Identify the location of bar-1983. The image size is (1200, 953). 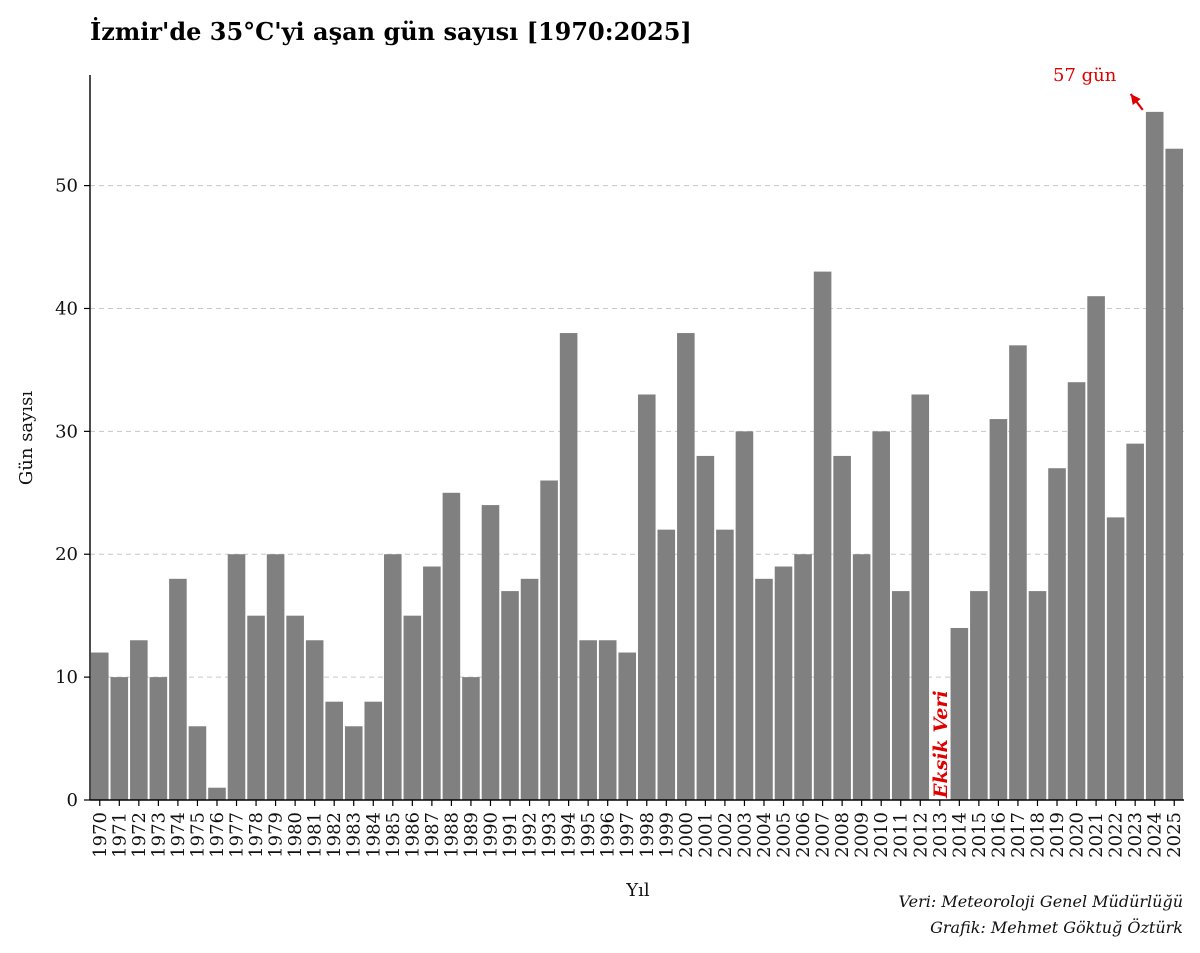
(353, 763).